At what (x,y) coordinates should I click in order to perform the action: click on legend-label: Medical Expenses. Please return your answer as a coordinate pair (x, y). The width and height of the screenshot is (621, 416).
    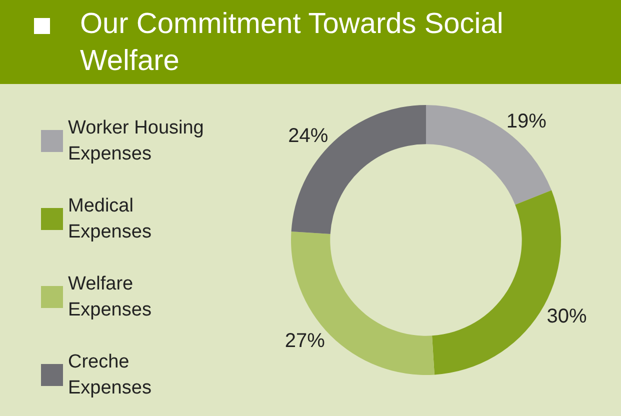
    Looking at the image, I should click on (110, 219).